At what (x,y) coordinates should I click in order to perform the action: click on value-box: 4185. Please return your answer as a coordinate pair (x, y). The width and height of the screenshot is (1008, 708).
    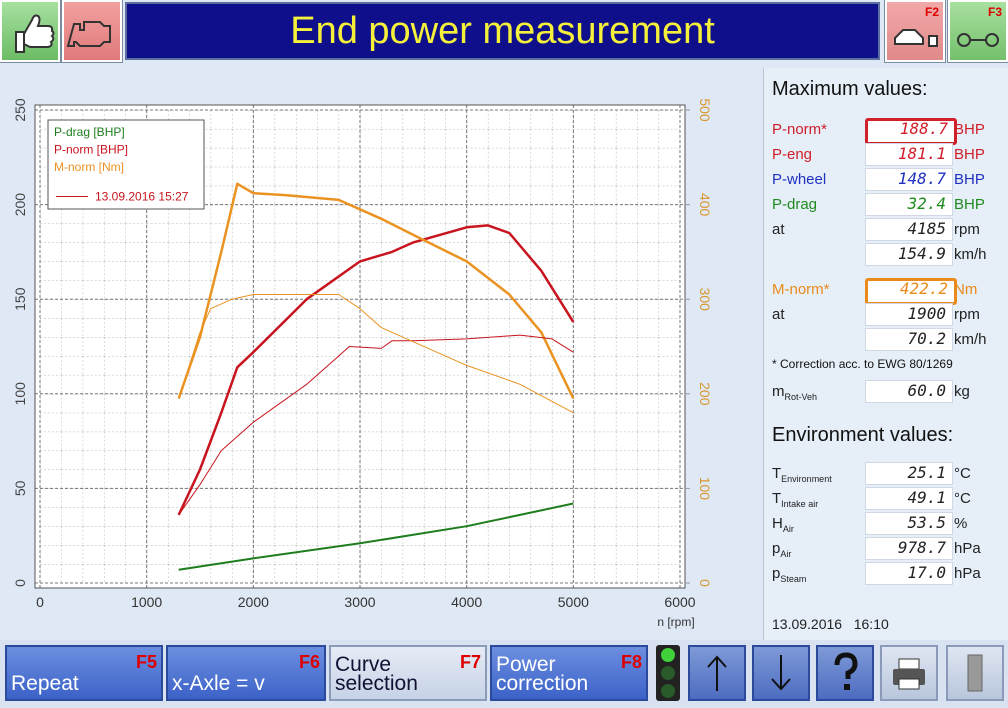
    Looking at the image, I should click on (909, 229).